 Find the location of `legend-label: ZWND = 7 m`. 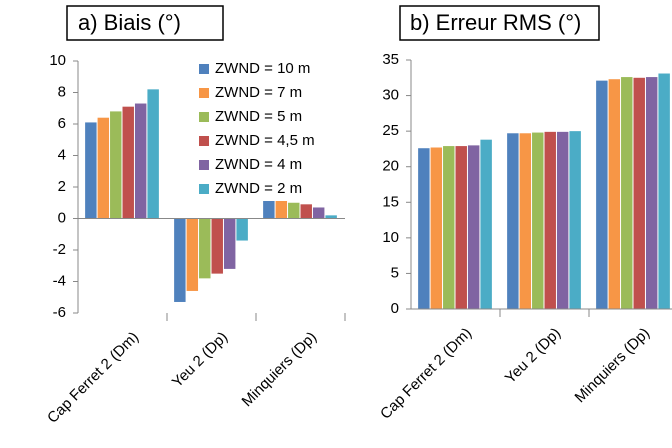

legend-label: ZWND = 7 m is located at coordinates (258, 92).